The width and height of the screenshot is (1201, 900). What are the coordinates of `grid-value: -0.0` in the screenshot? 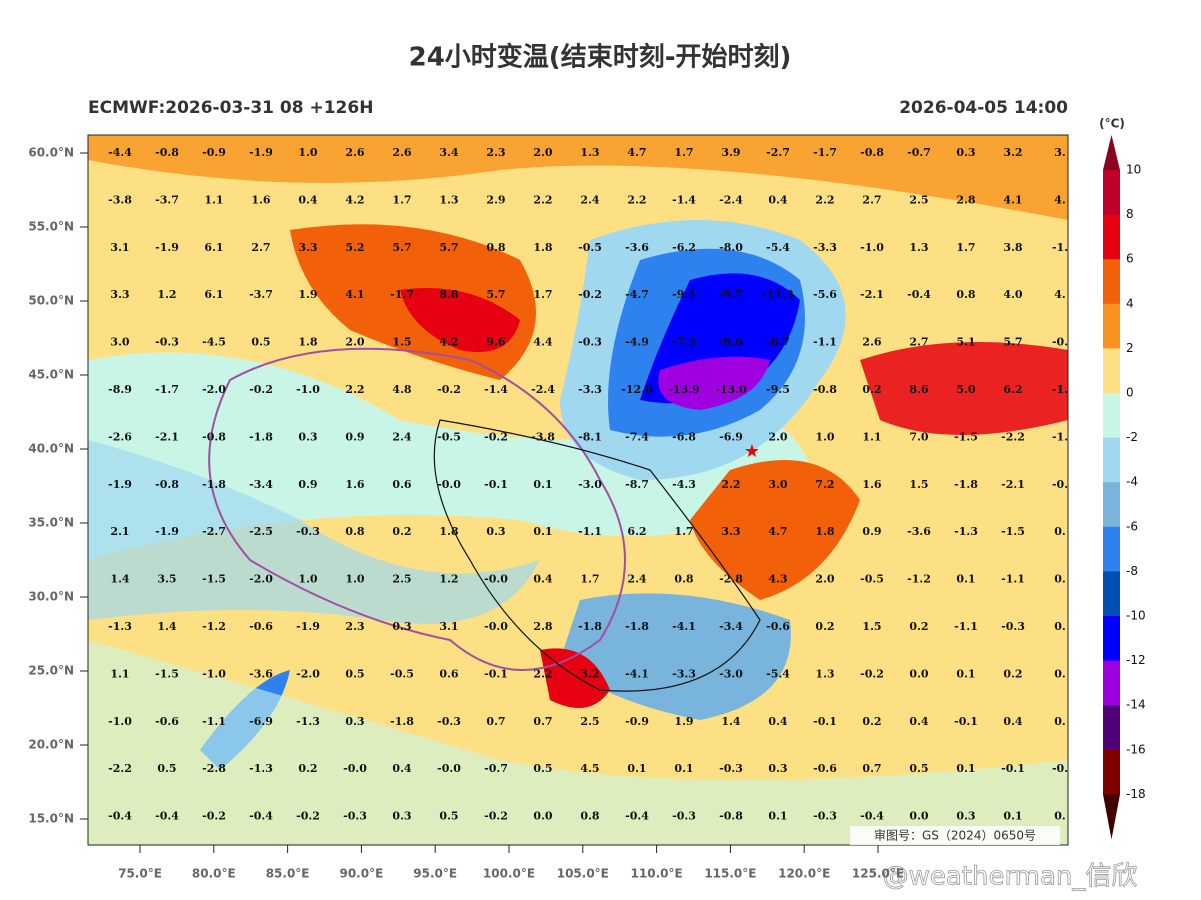 It's located at (449, 768).